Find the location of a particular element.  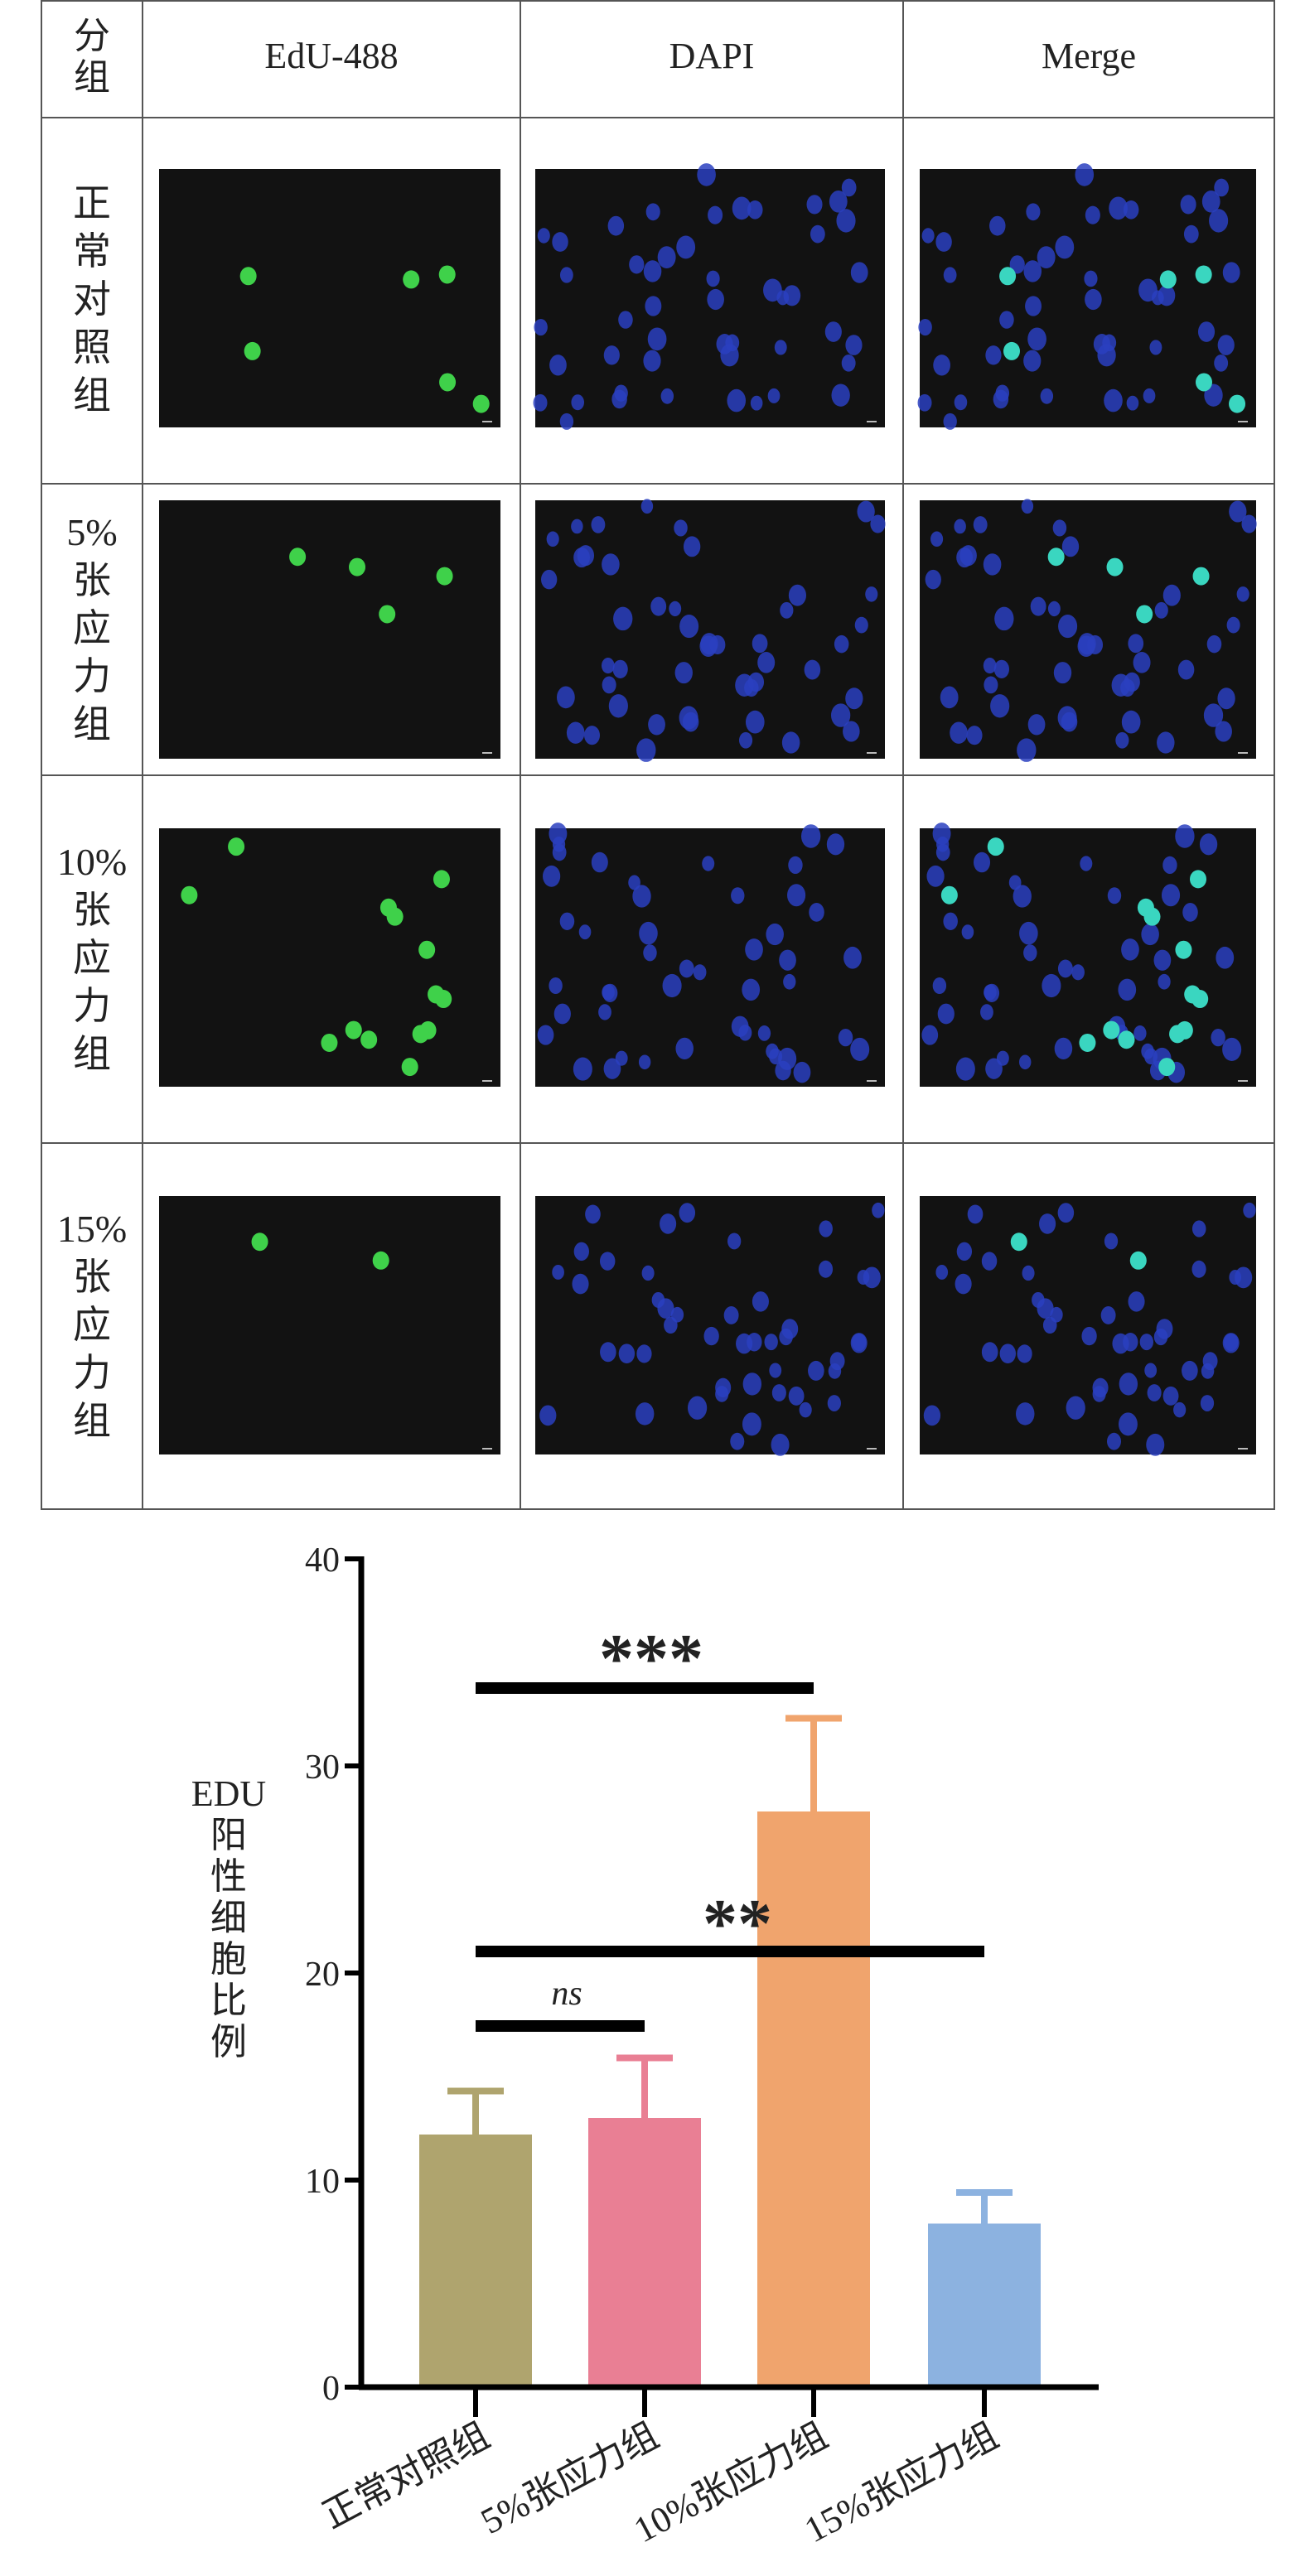

x-tick-label: 正常对照组 is located at coordinates (405, 2476).